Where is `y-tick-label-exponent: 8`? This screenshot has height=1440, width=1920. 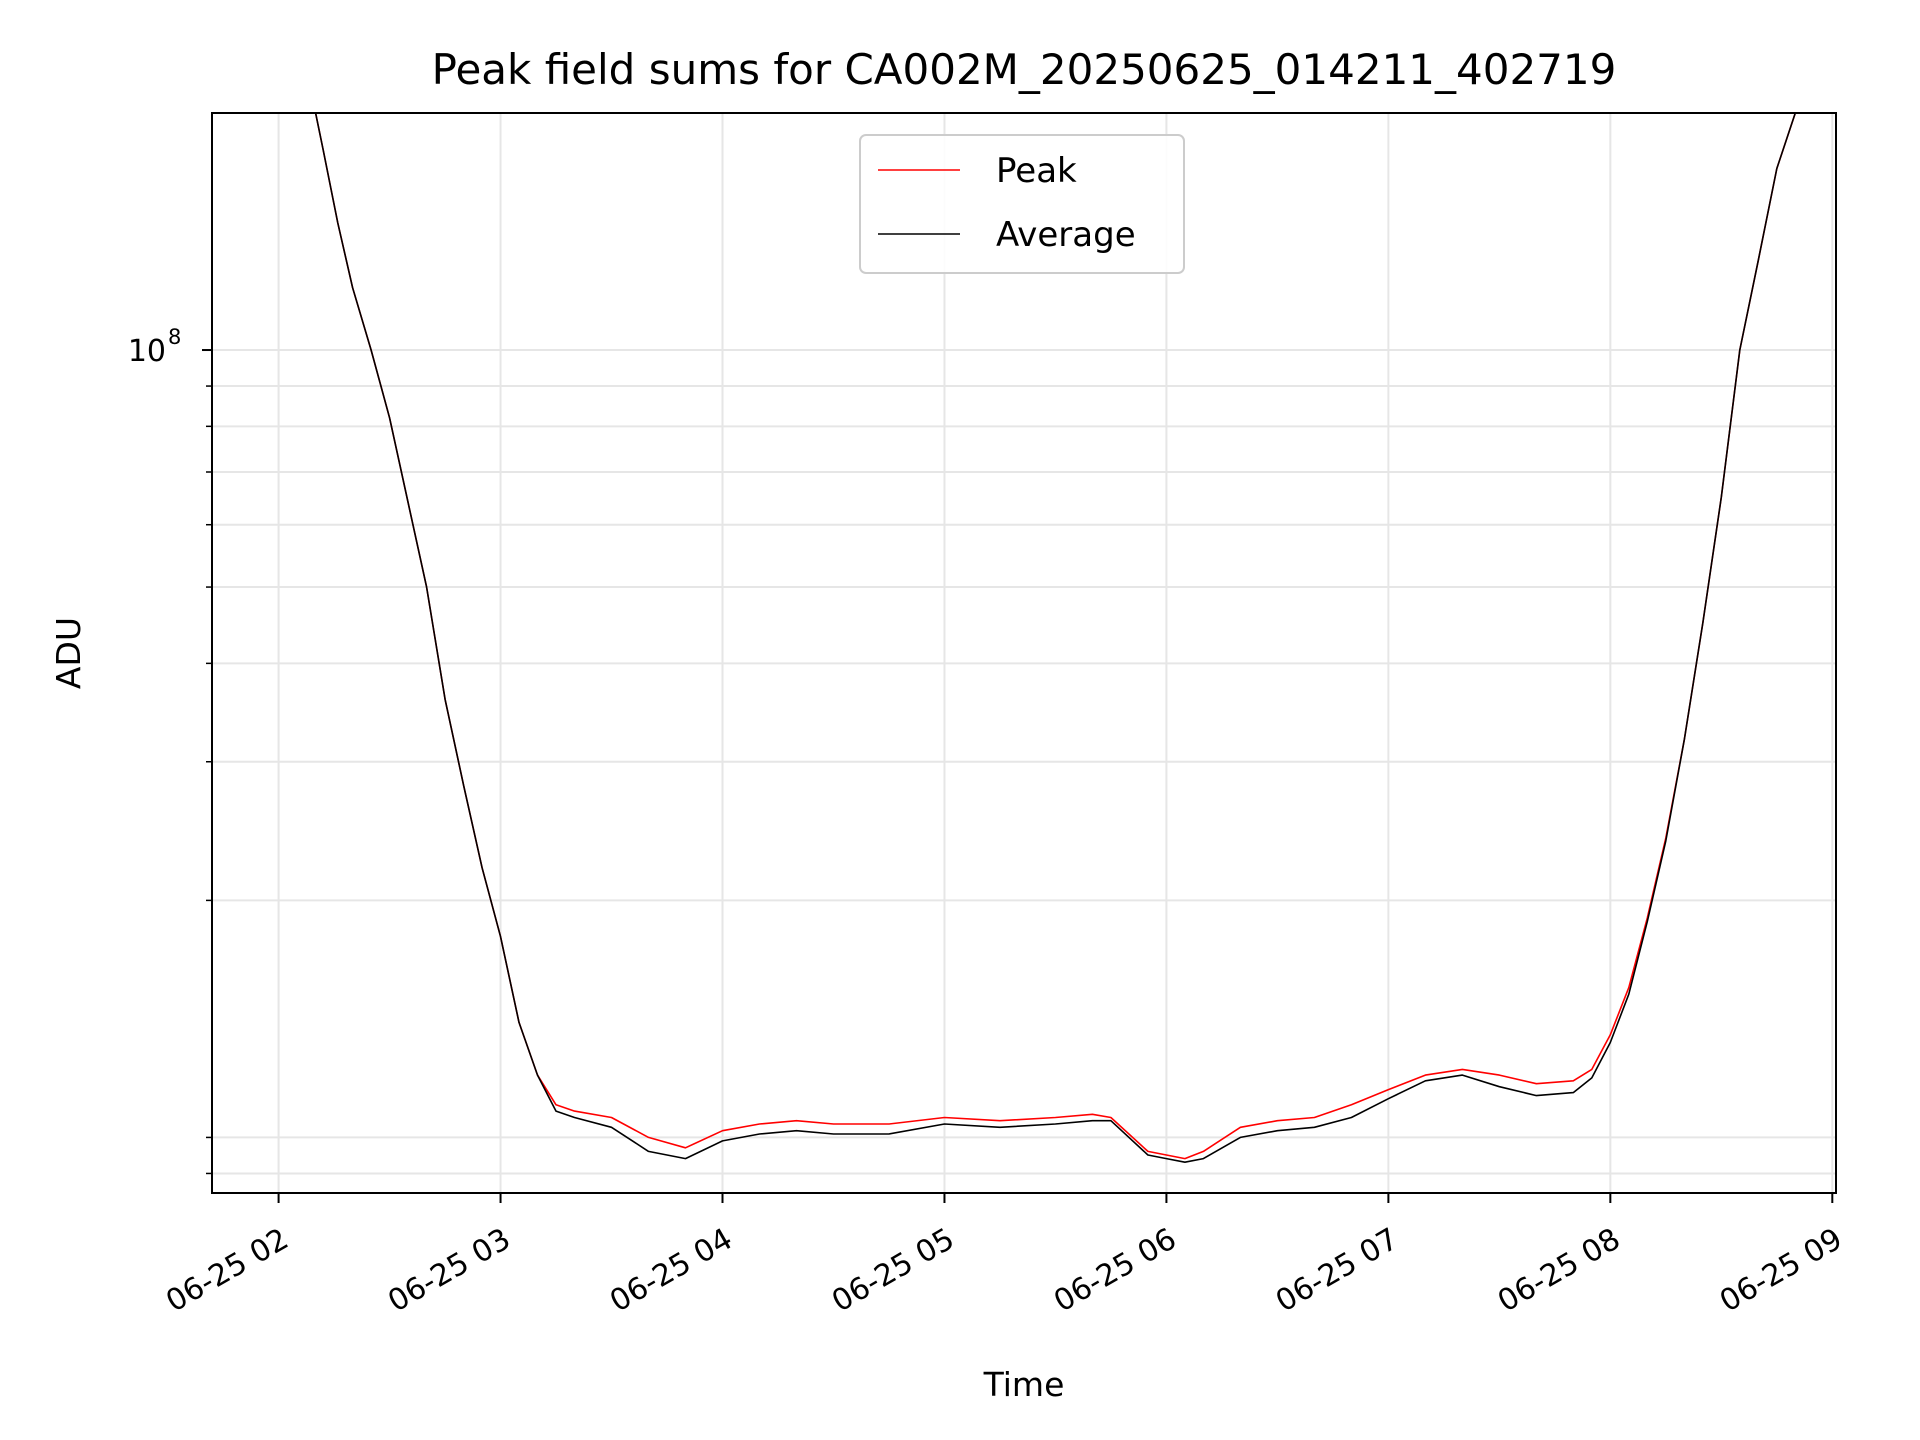
y-tick-label-exponent: 8 is located at coordinates (174, 337).